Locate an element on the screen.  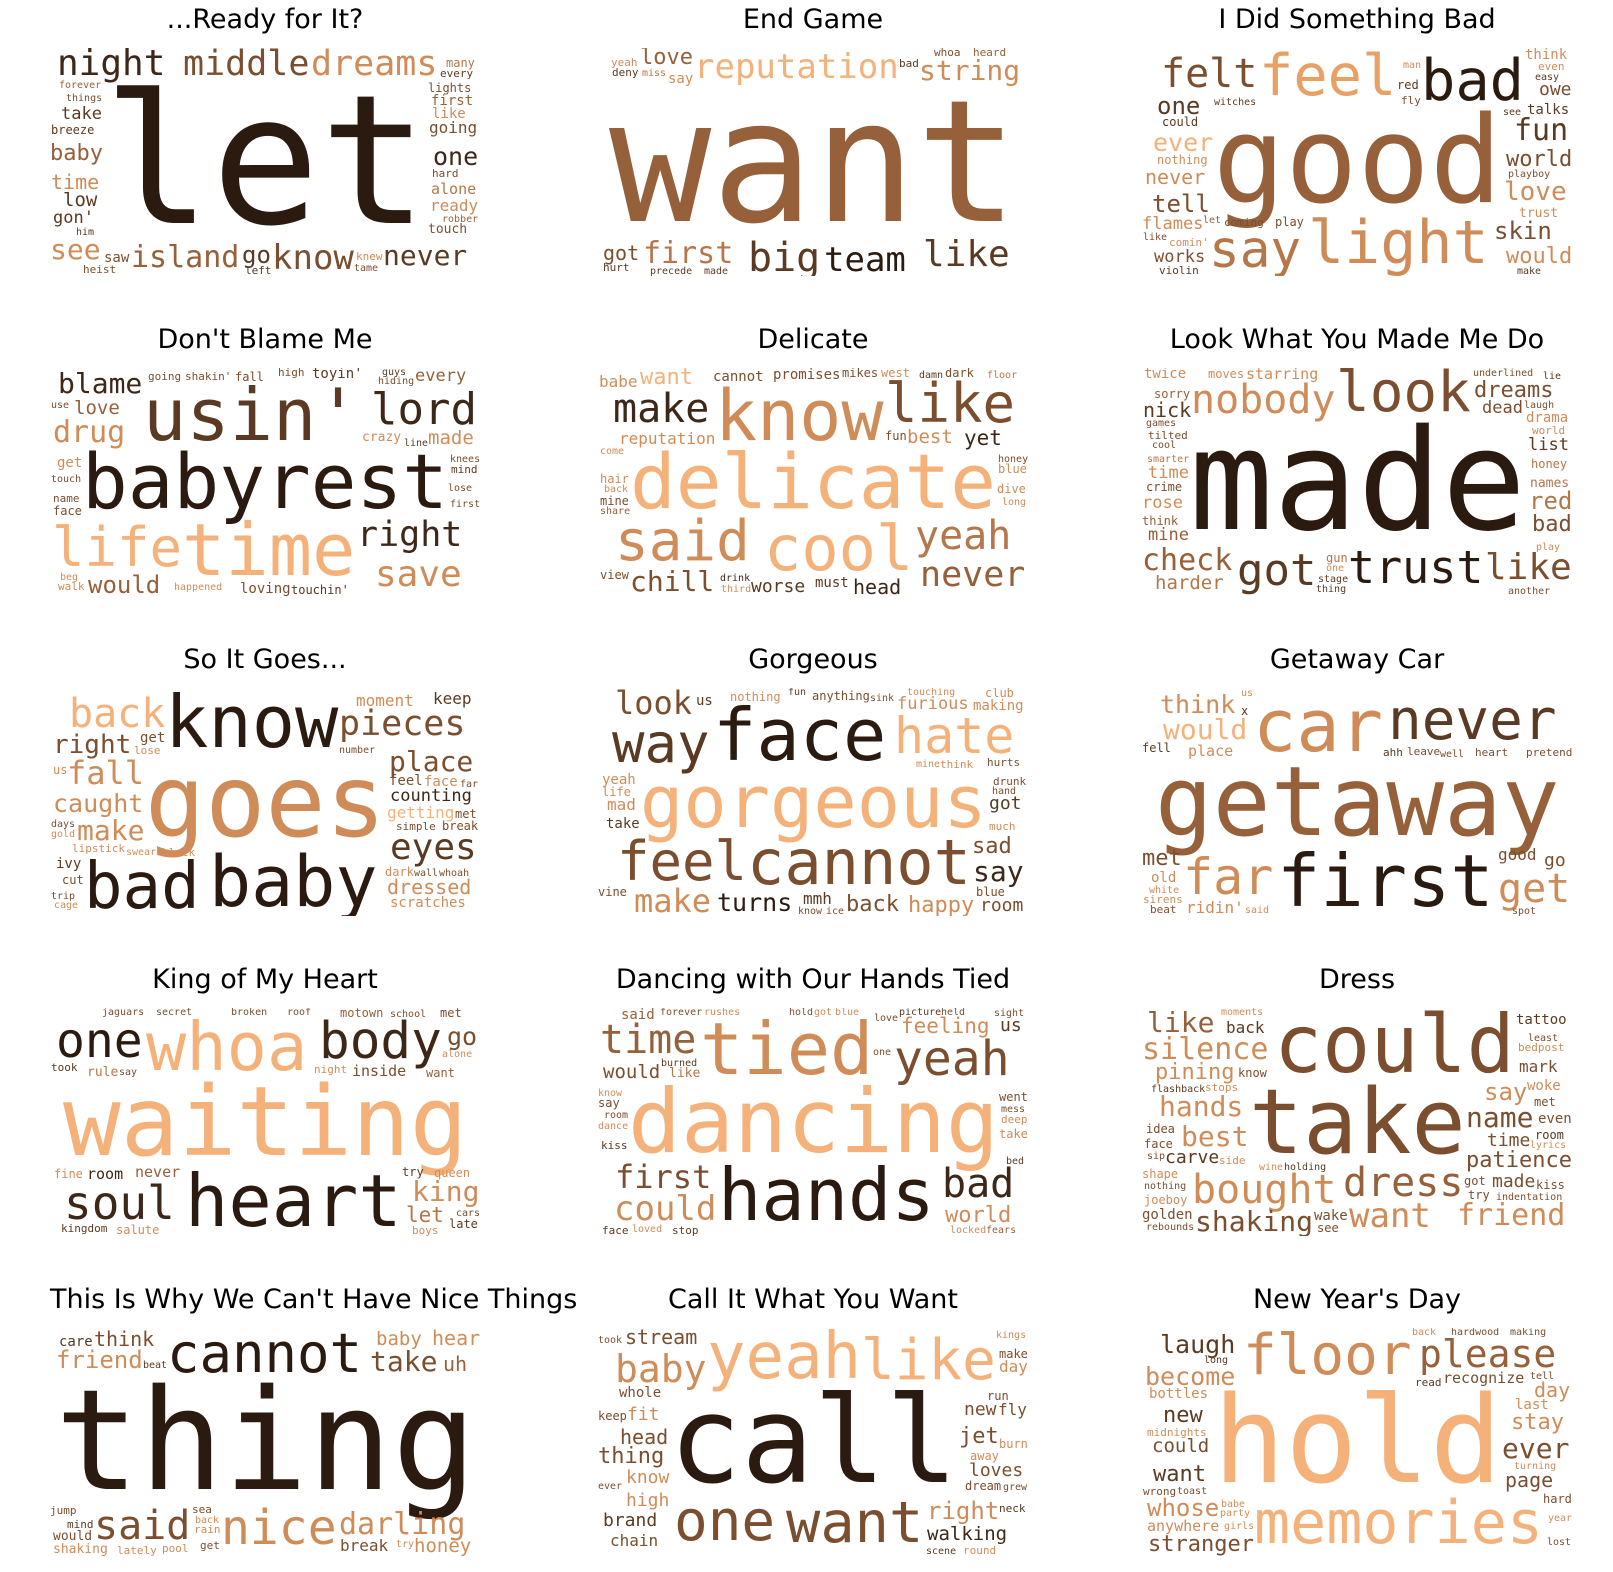
cloud-word: blue is located at coordinates (1012, 469).